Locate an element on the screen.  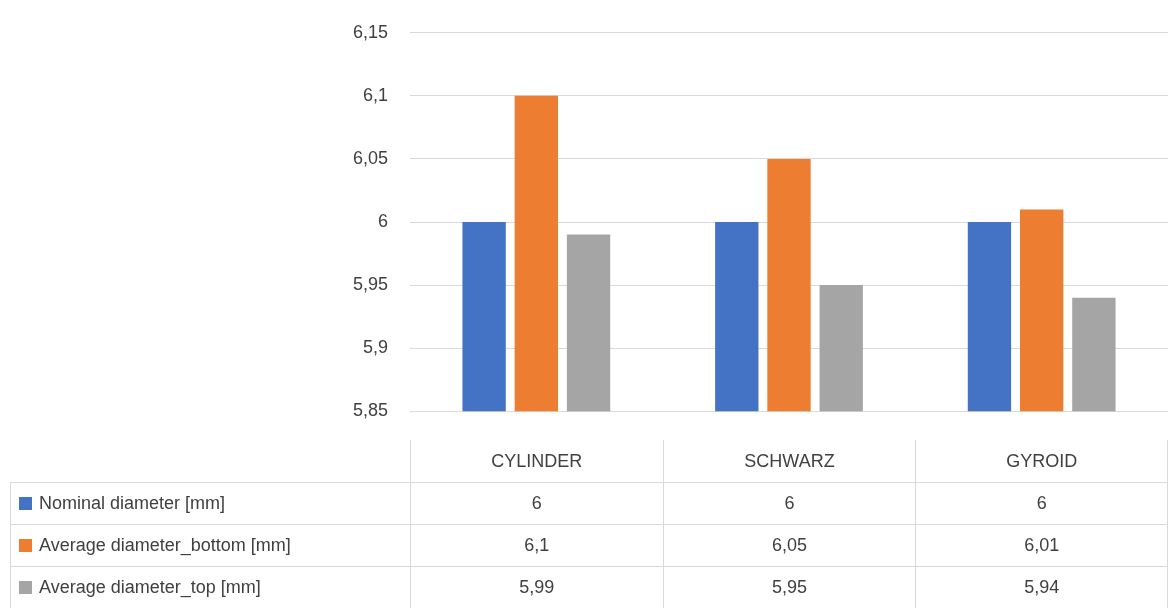
y-tick-label: 6 is located at coordinates (382, 220).